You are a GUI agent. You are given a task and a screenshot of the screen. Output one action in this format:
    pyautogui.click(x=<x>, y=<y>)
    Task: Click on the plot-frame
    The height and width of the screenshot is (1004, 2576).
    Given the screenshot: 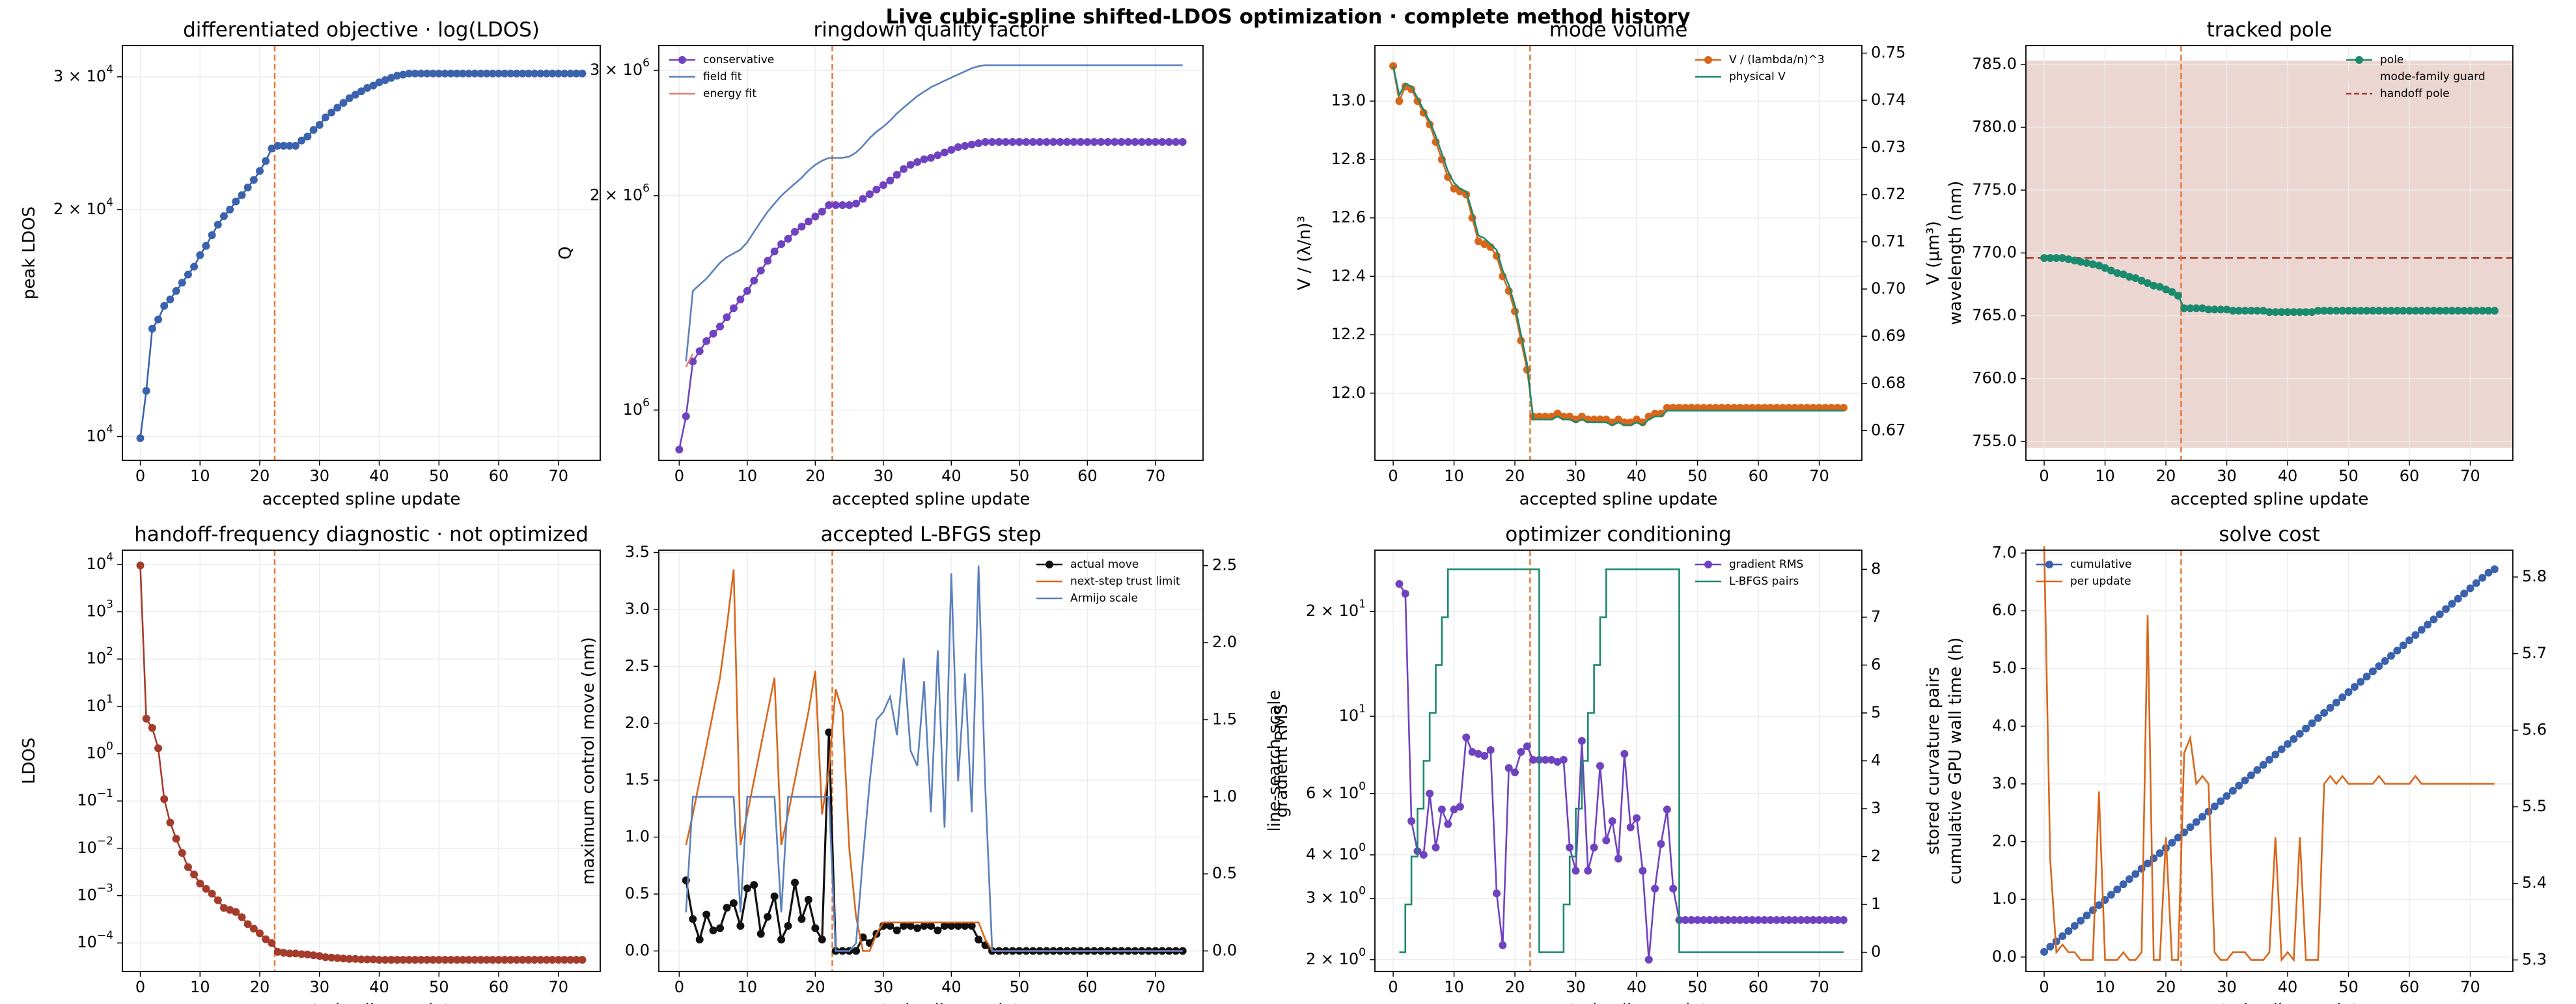 What is the action you would take?
    pyautogui.click(x=1618, y=253)
    